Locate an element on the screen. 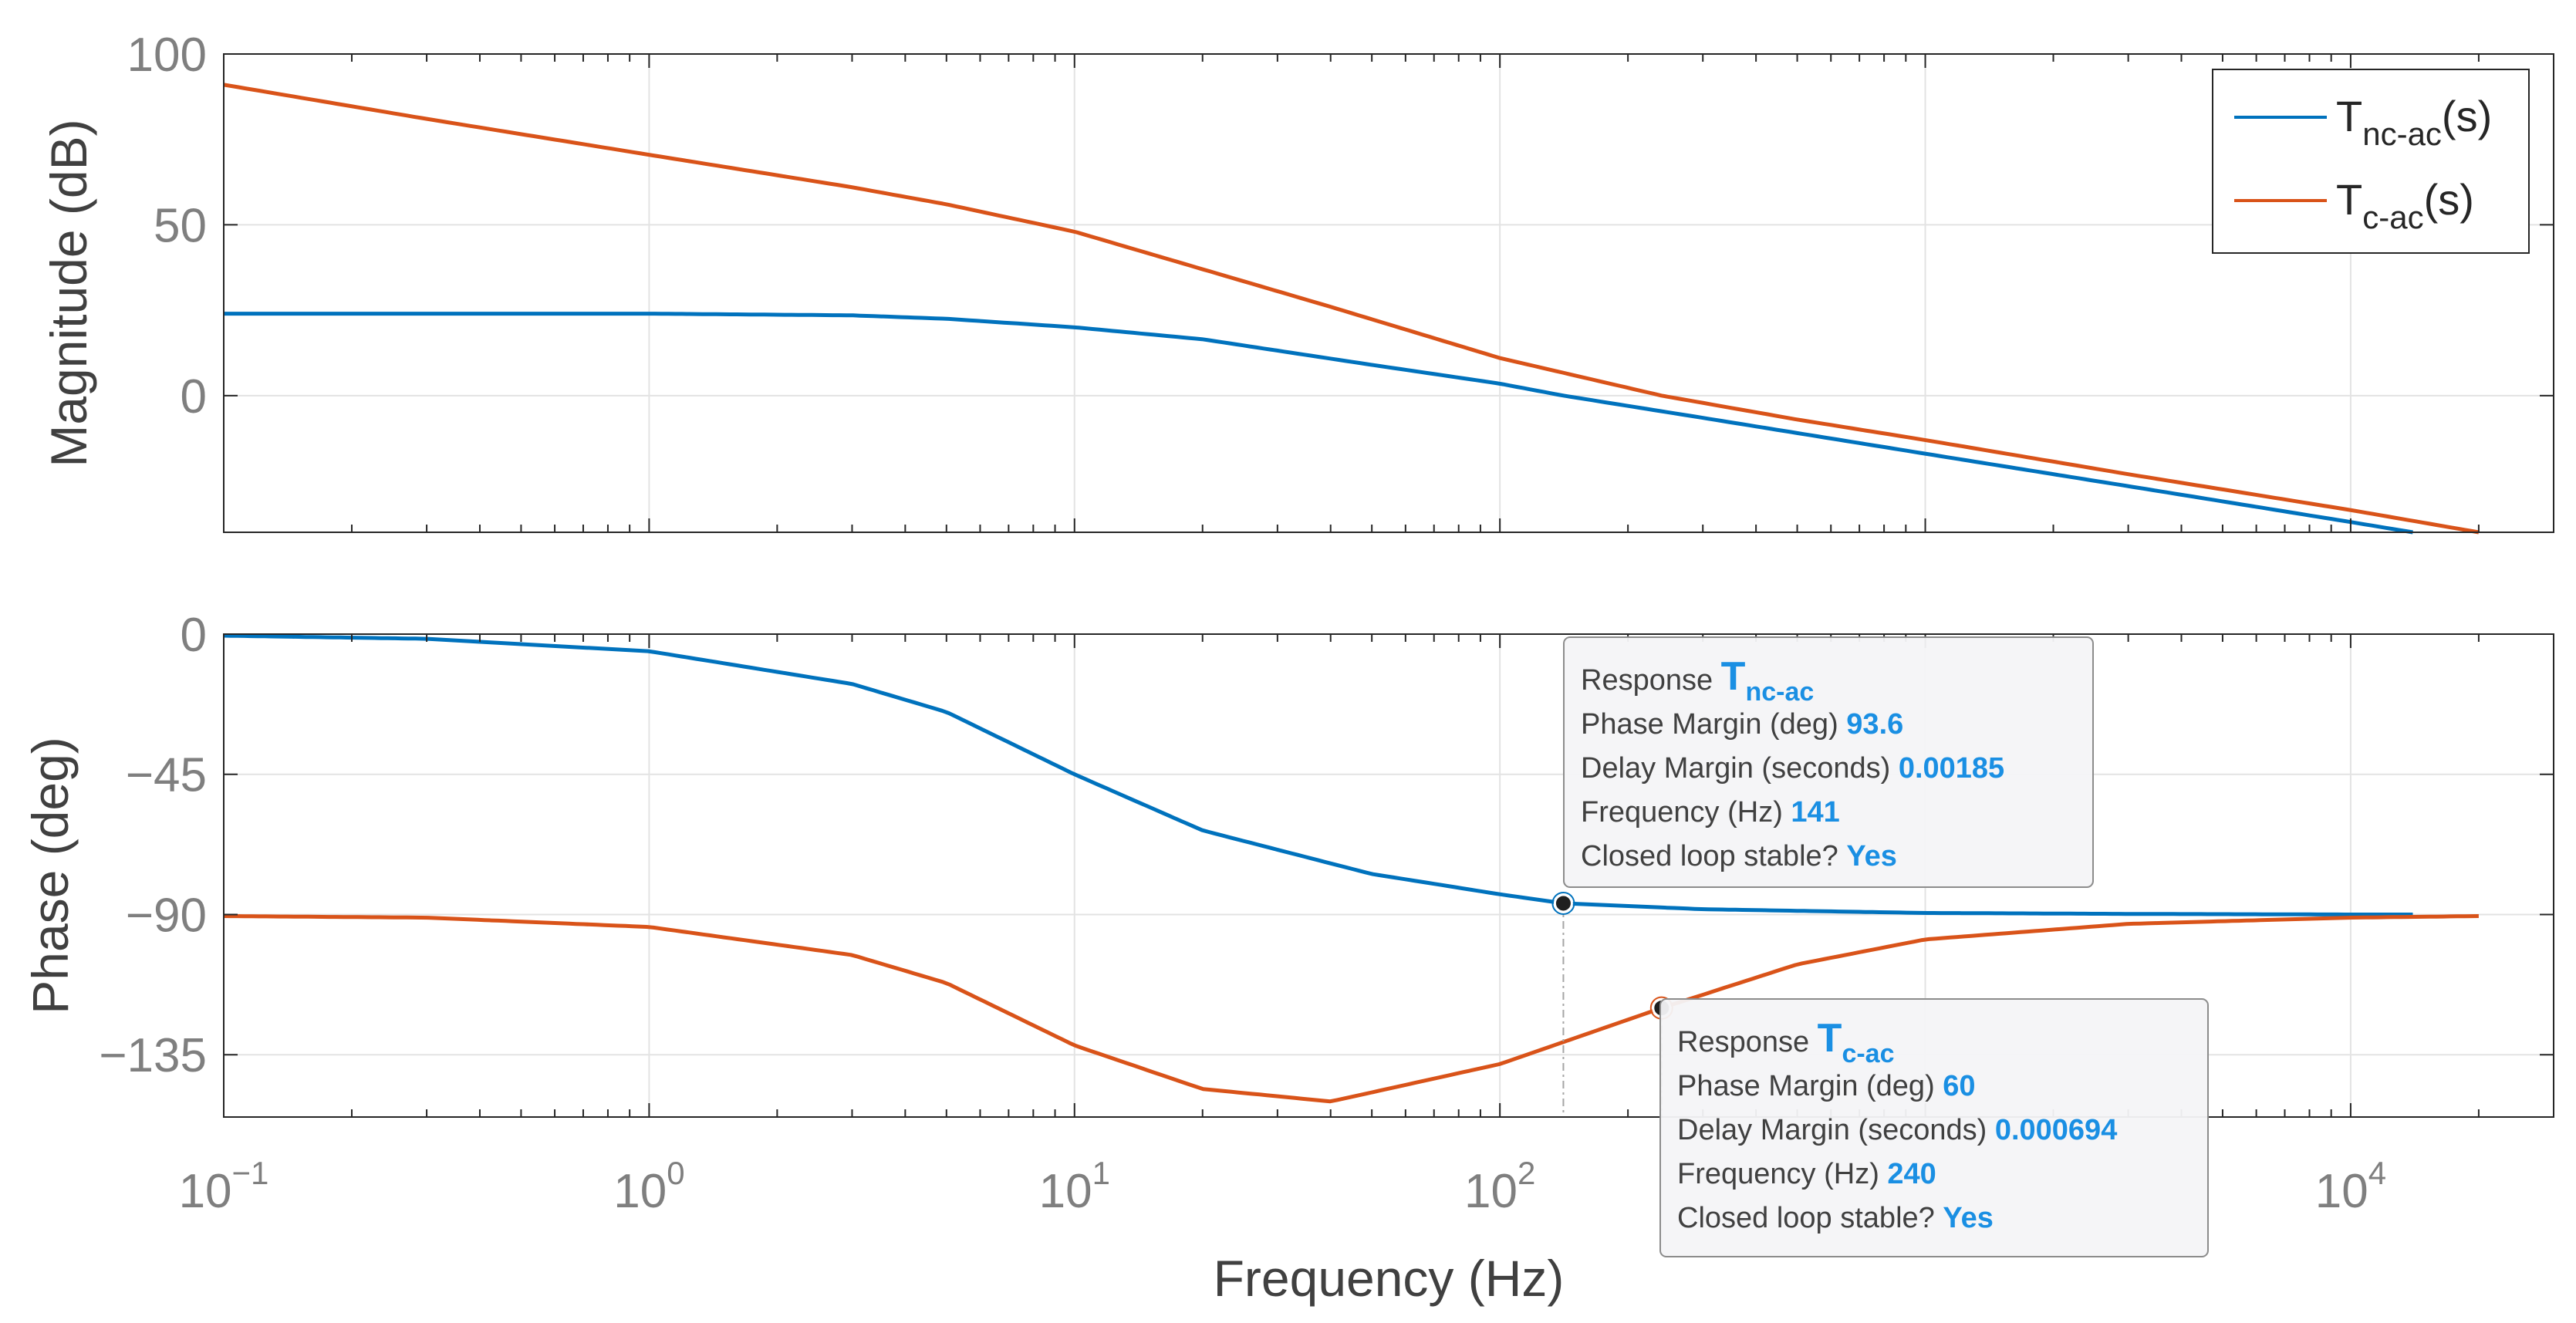 The image size is (2576, 1323). legend-label: Tnc-ac(s) is located at coordinates (2414, 122).